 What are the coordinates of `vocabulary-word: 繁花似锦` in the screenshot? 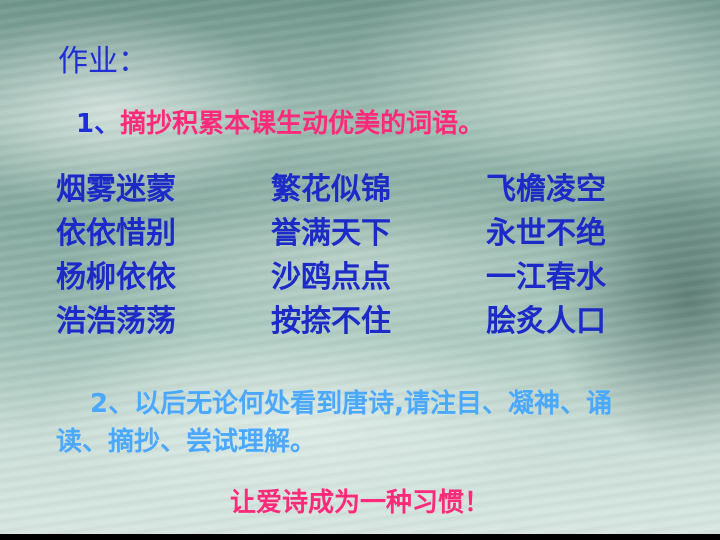 It's located at (331, 189).